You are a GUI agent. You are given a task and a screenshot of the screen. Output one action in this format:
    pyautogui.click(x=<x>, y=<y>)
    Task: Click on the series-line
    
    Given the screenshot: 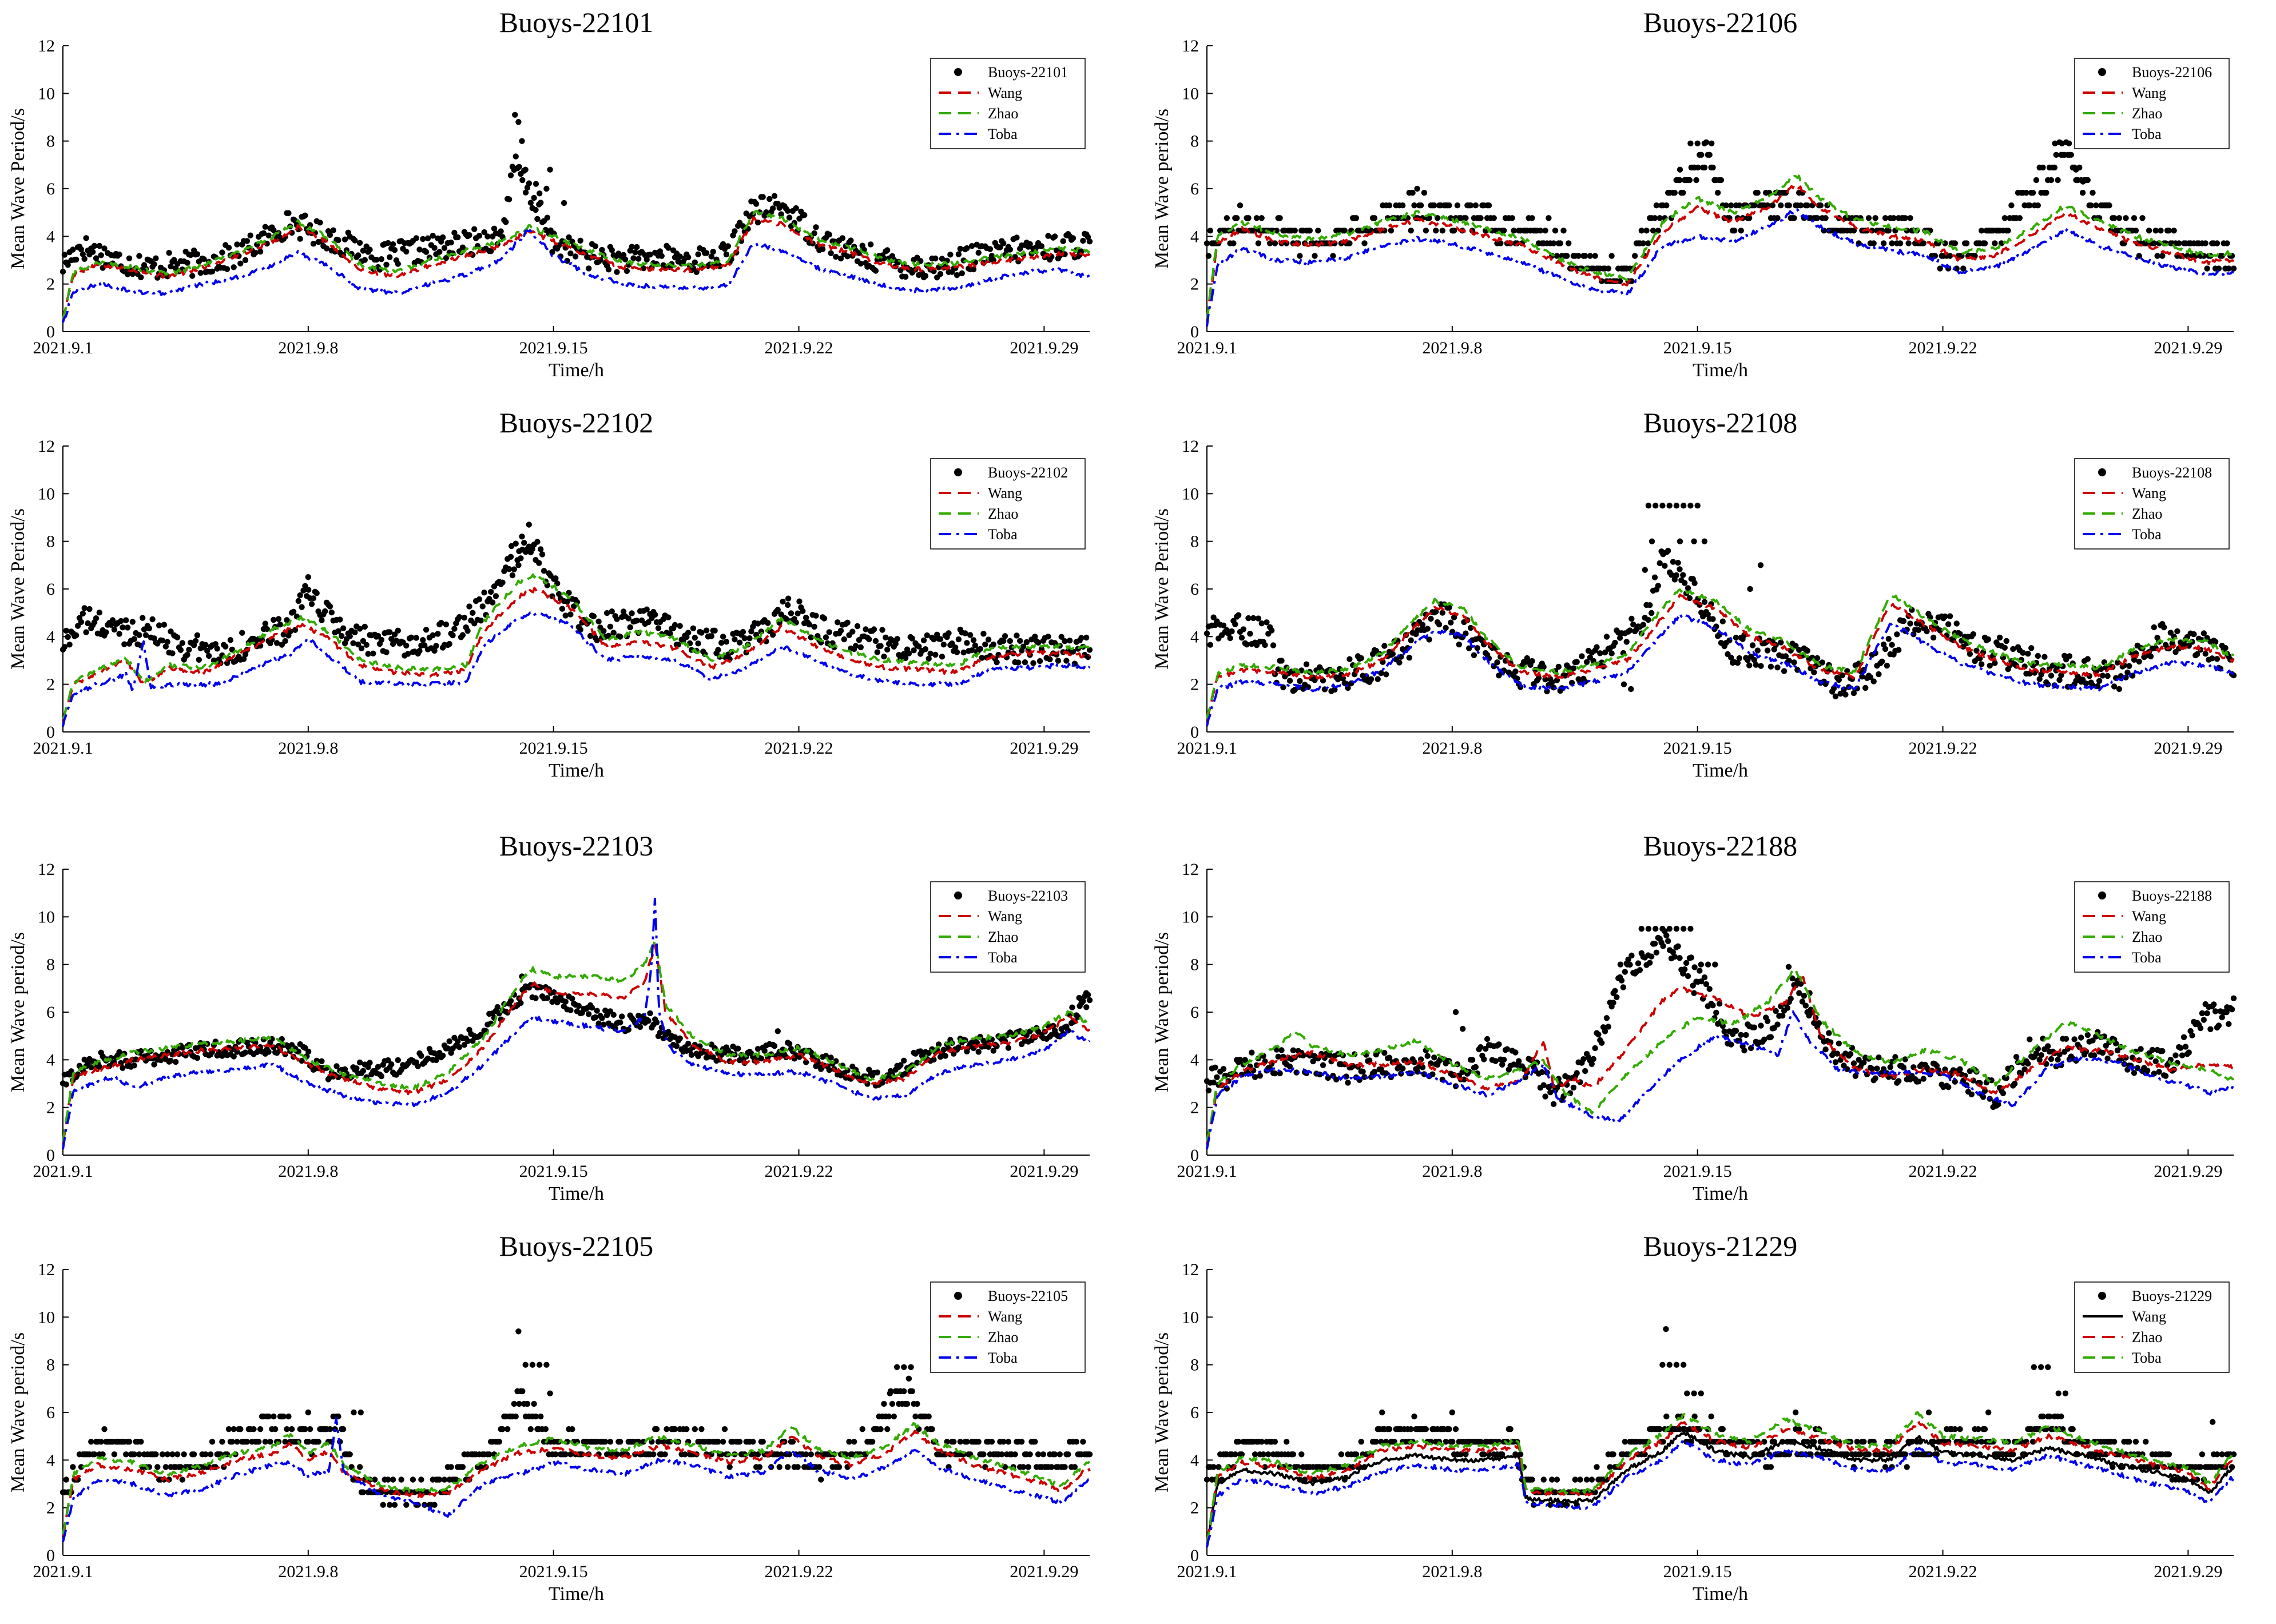 What is the action you would take?
    pyautogui.click(x=1720, y=247)
    